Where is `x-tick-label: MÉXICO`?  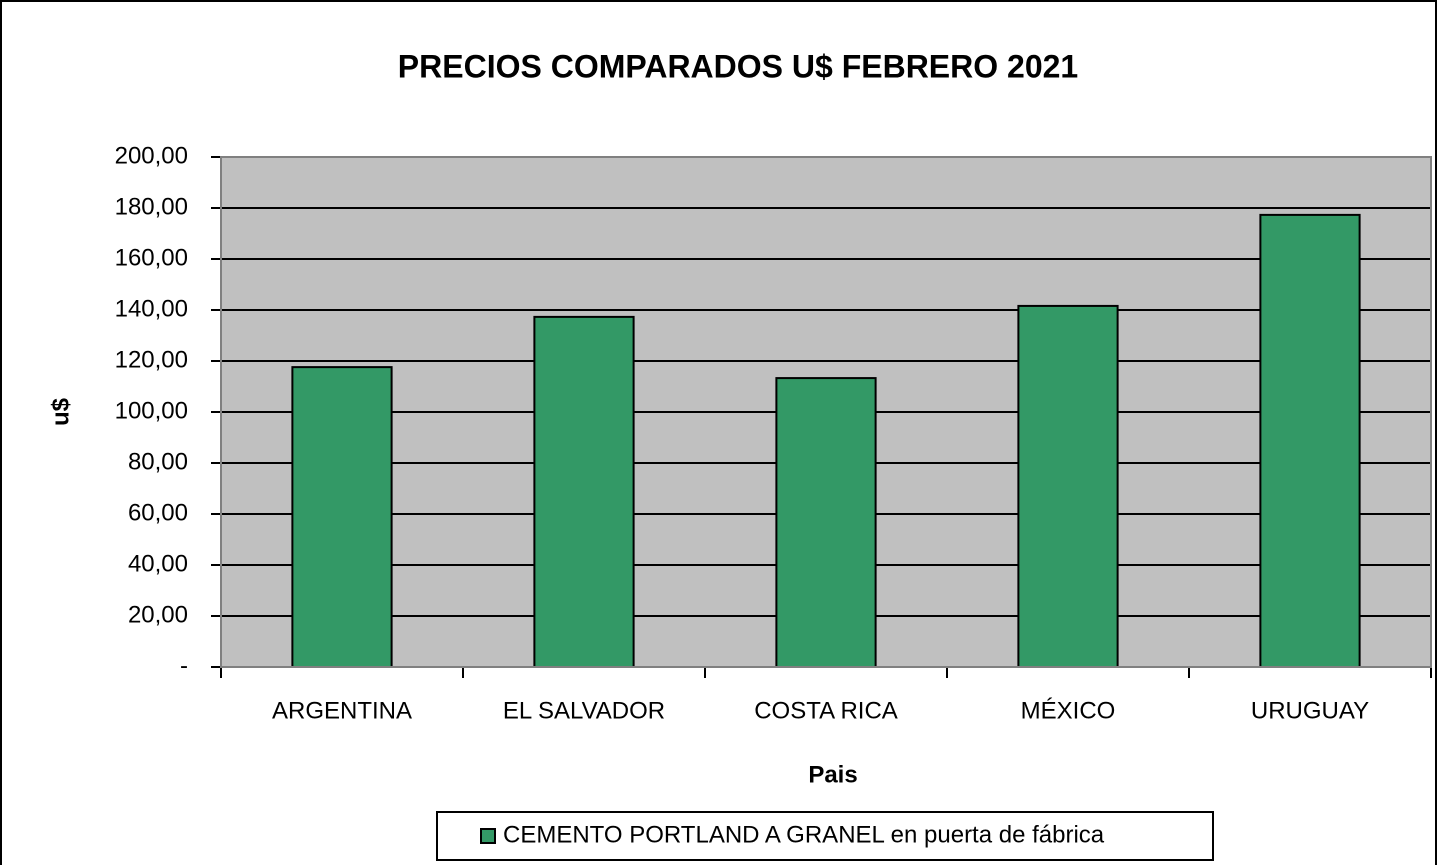
x-tick-label: MÉXICO is located at coordinates (1068, 710).